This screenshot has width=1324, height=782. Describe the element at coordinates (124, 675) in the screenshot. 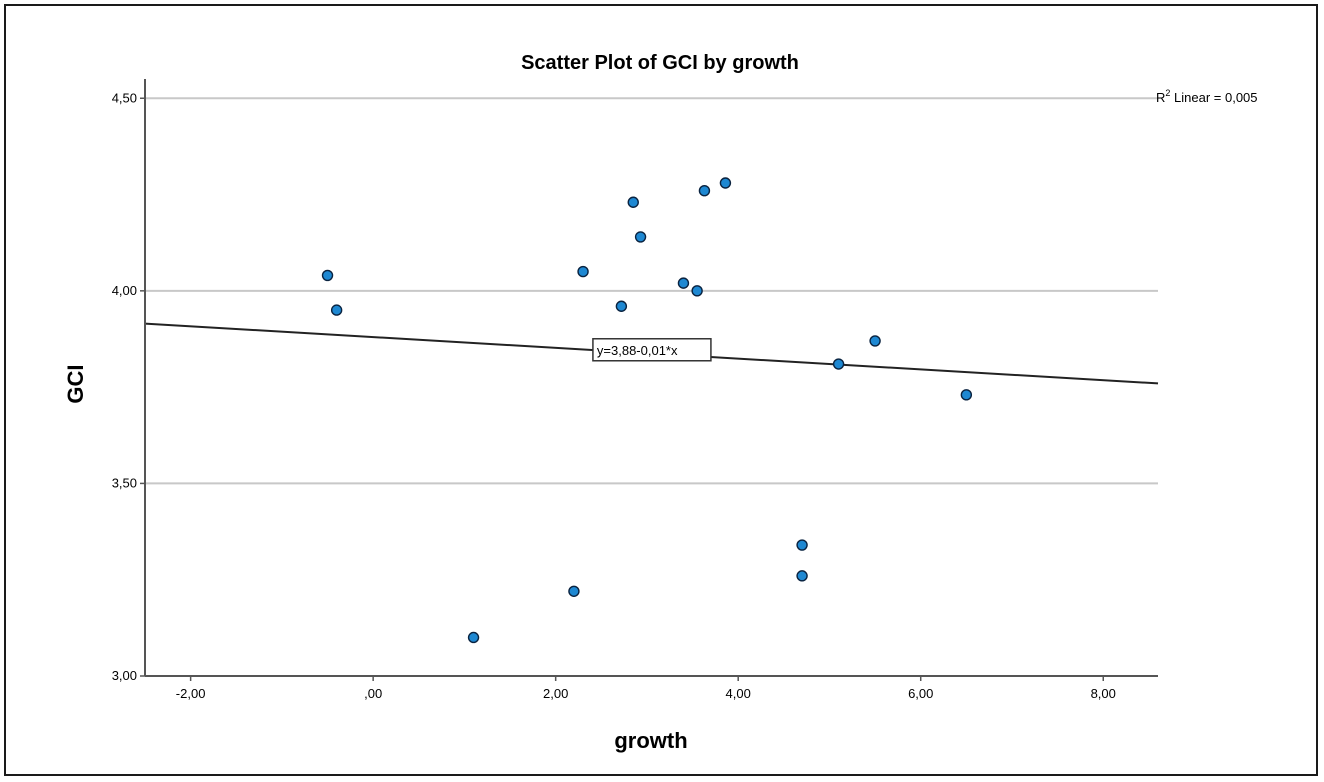

I see `y-tick-label: 3,00` at that location.